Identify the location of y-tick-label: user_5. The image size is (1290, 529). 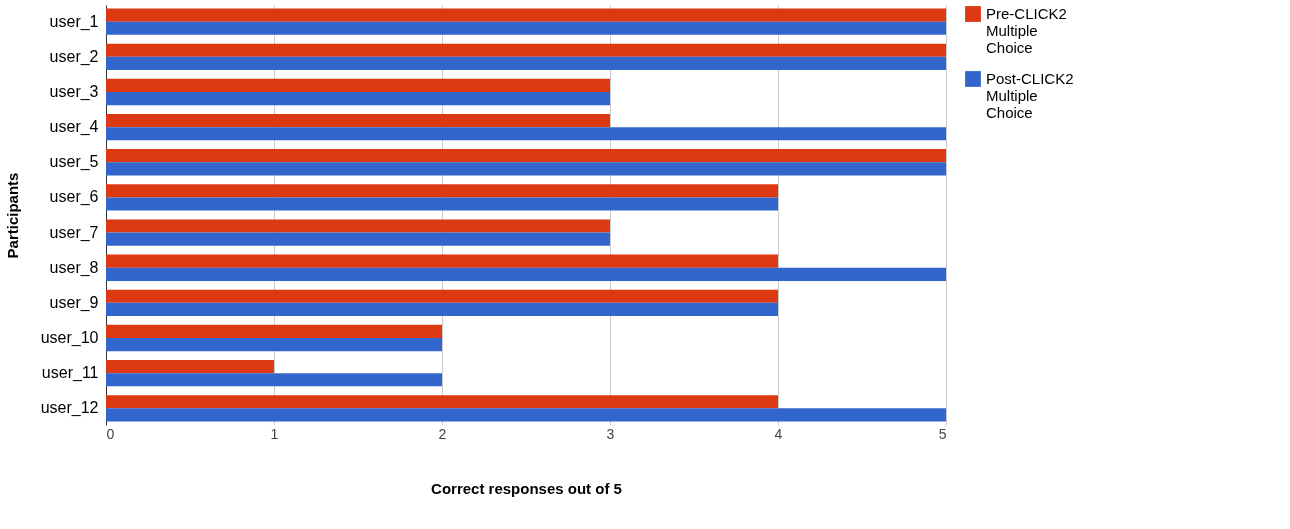
(74, 162).